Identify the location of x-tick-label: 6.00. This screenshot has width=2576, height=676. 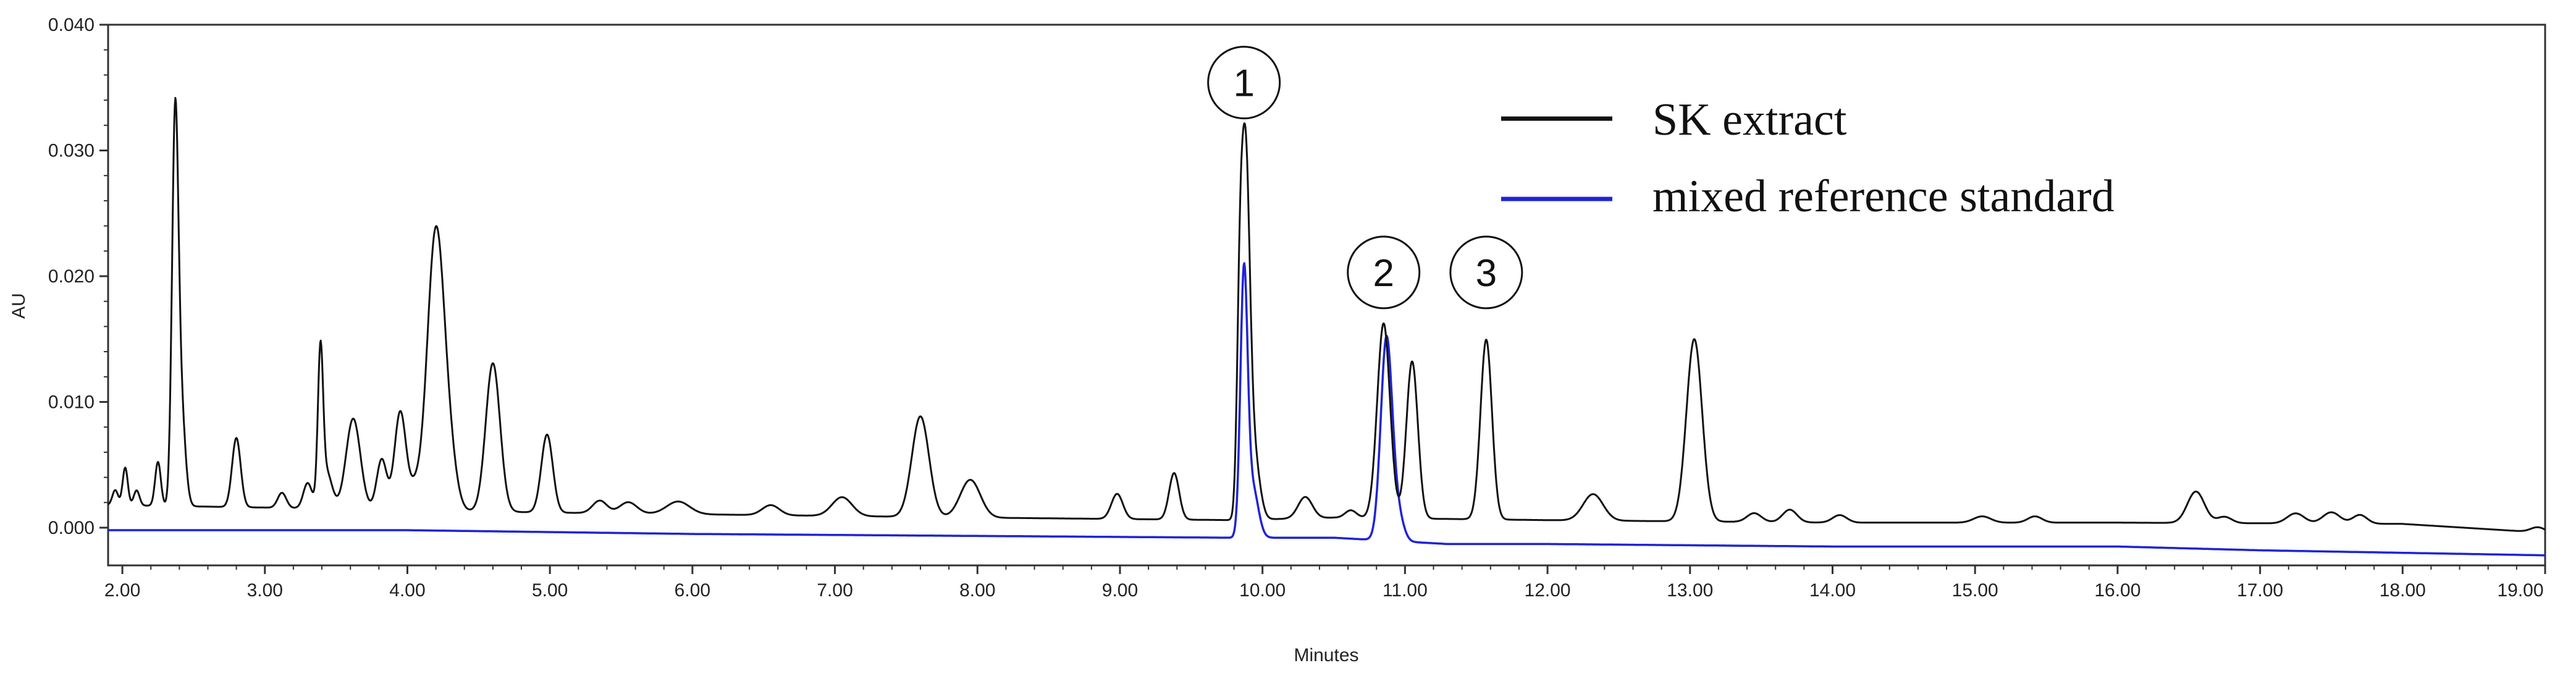
(692, 590).